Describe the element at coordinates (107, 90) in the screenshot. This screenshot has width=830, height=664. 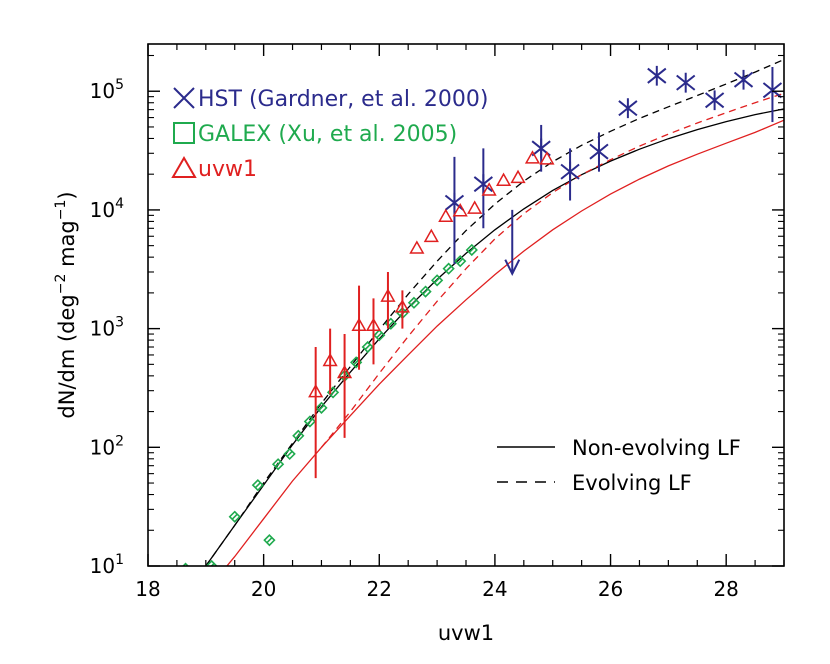
I see `y-tick-label: 10⁵` at that location.